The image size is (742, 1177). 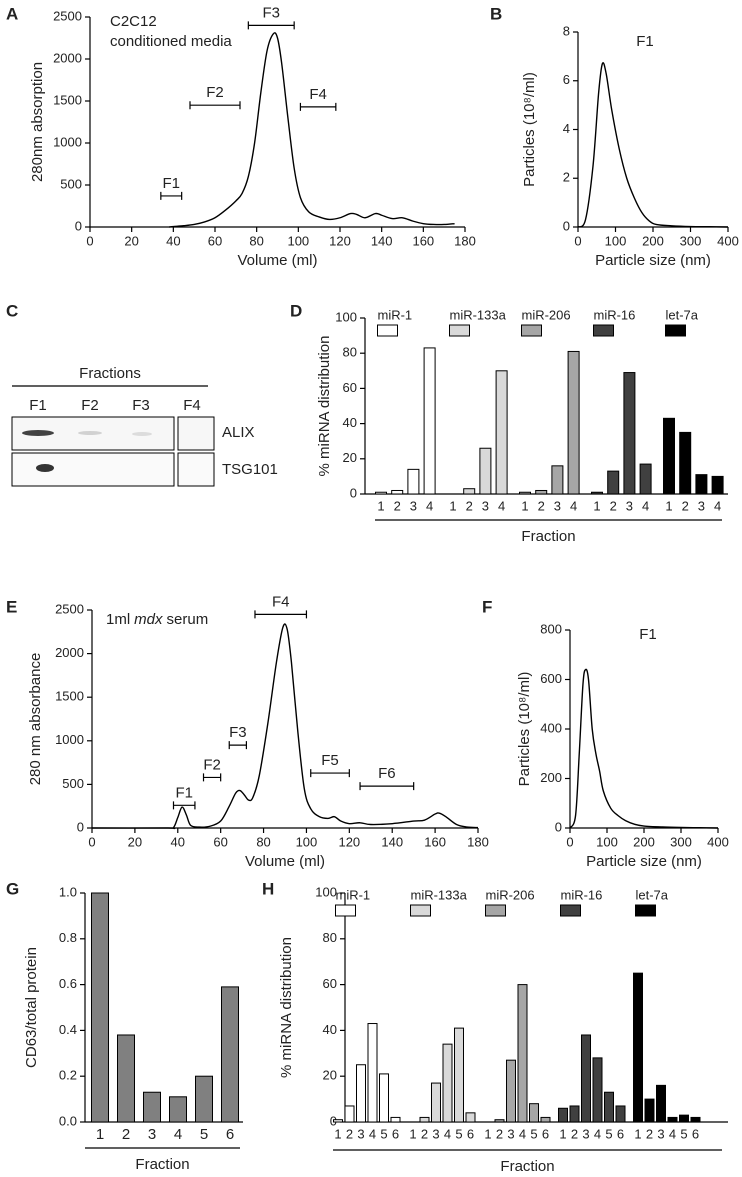 What do you see at coordinates (238, 432) in the screenshot?
I see `row-label: ALIX` at bounding box center [238, 432].